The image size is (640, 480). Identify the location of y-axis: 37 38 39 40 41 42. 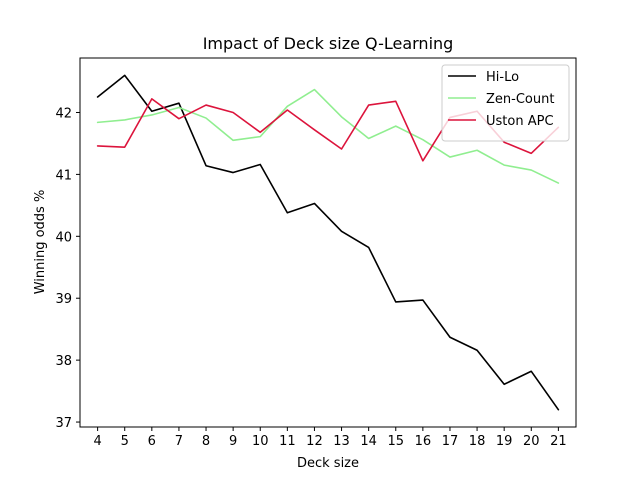
(67, 268).